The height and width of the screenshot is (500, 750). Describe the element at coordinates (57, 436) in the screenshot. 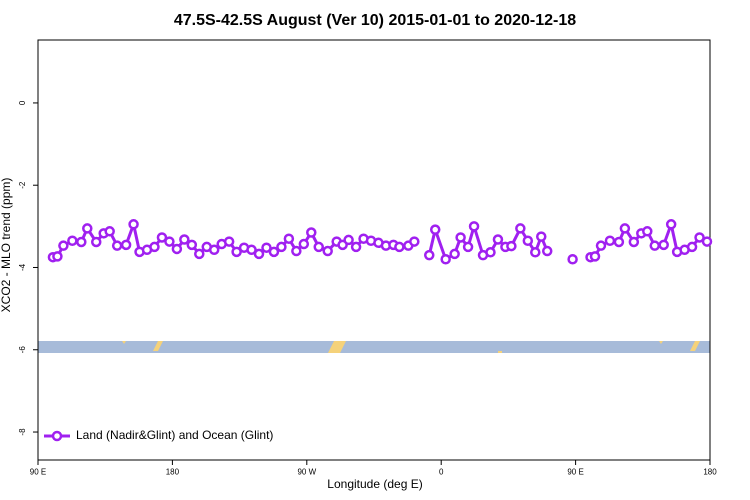

I see `legend-marker` at that location.